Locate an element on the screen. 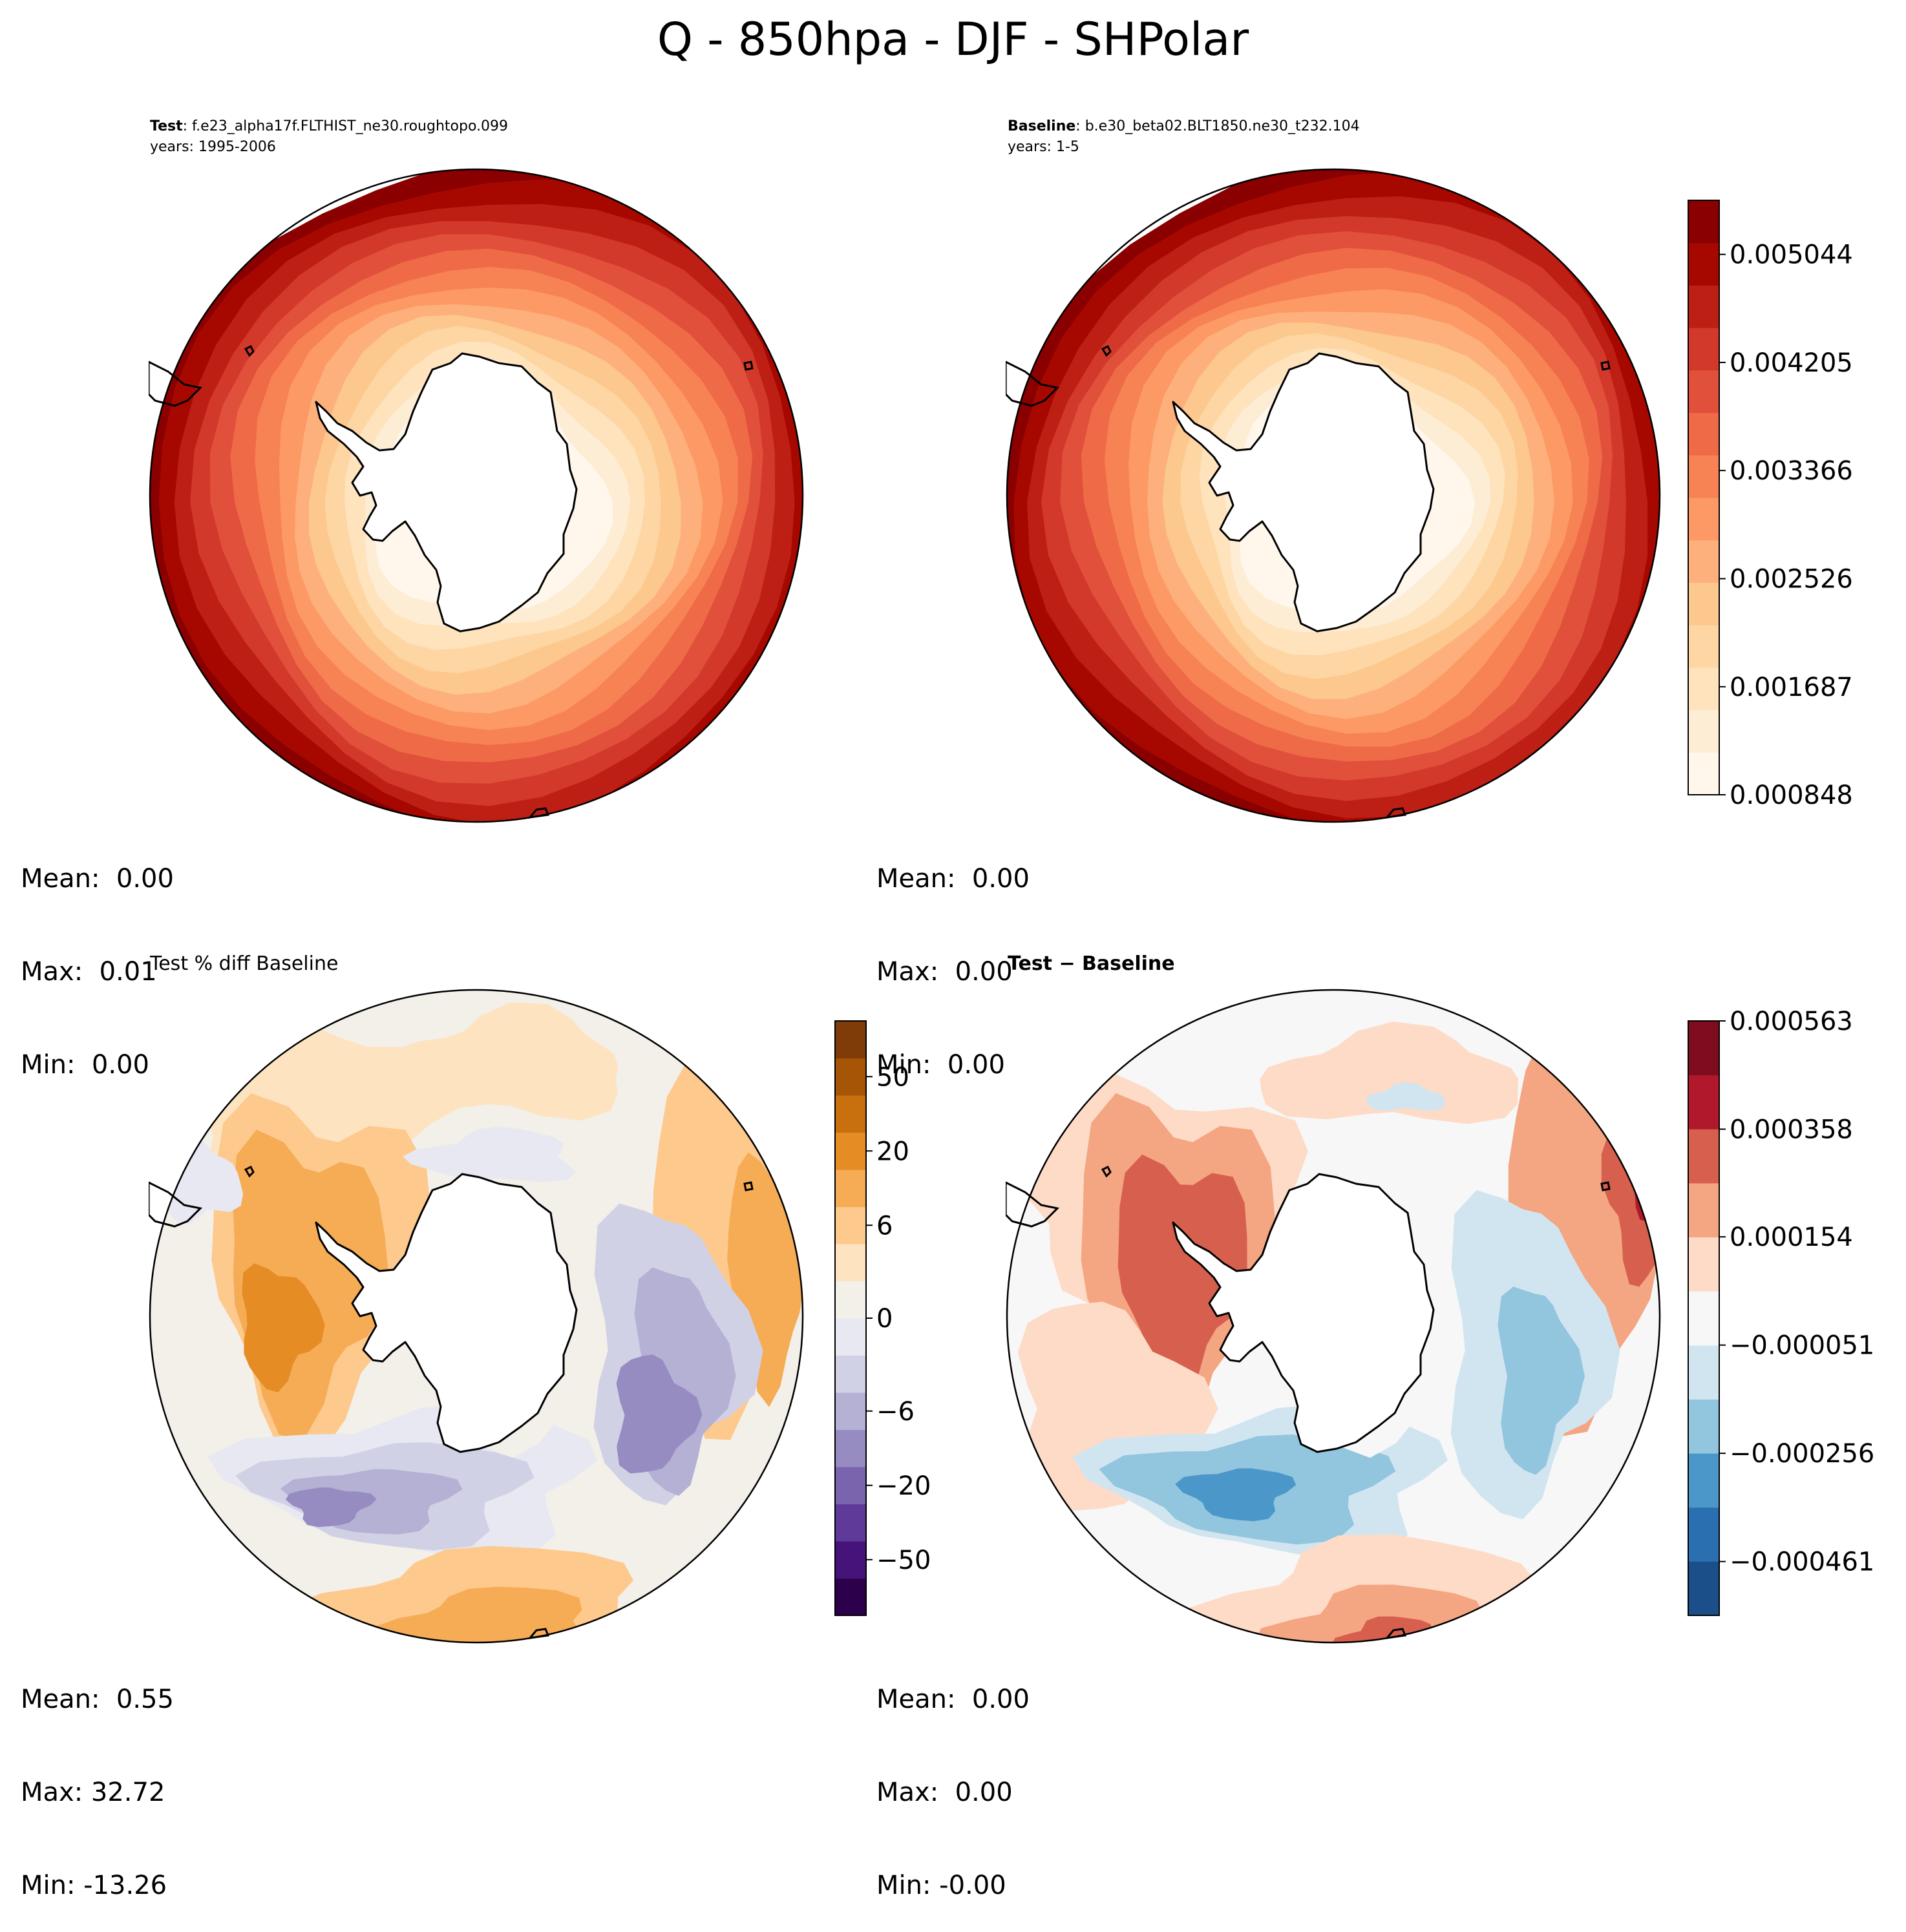 The image size is (1906, 1932). baseline-map-boundary is located at coordinates (1333, 495).